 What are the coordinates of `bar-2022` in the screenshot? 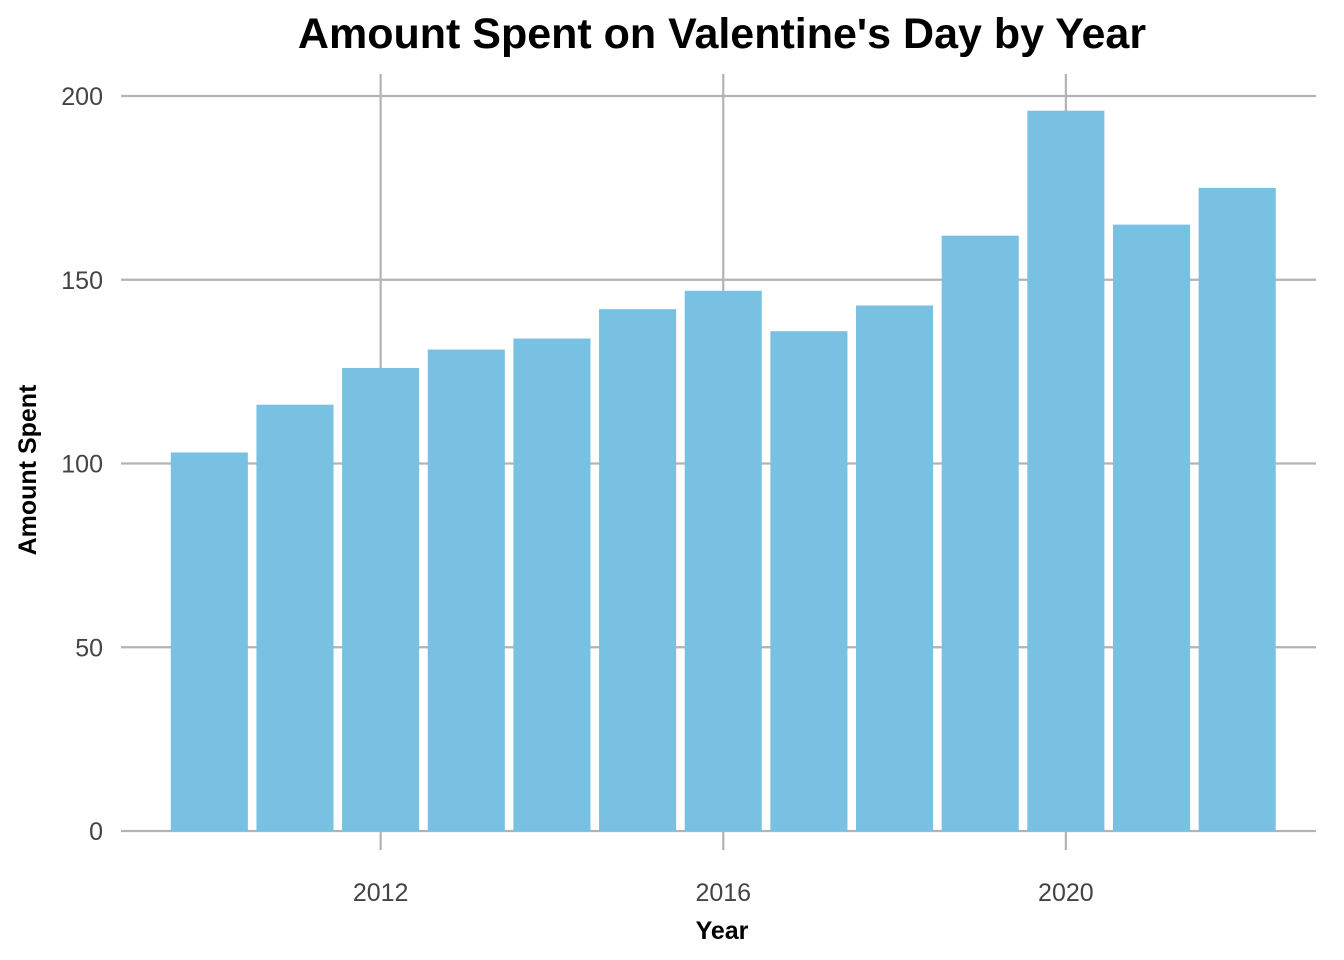 It's located at (1237, 509).